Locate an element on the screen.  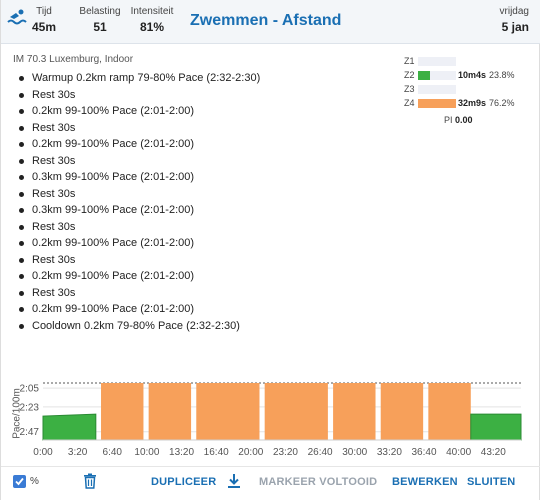
zone-label: Z4 is located at coordinates (409, 103).